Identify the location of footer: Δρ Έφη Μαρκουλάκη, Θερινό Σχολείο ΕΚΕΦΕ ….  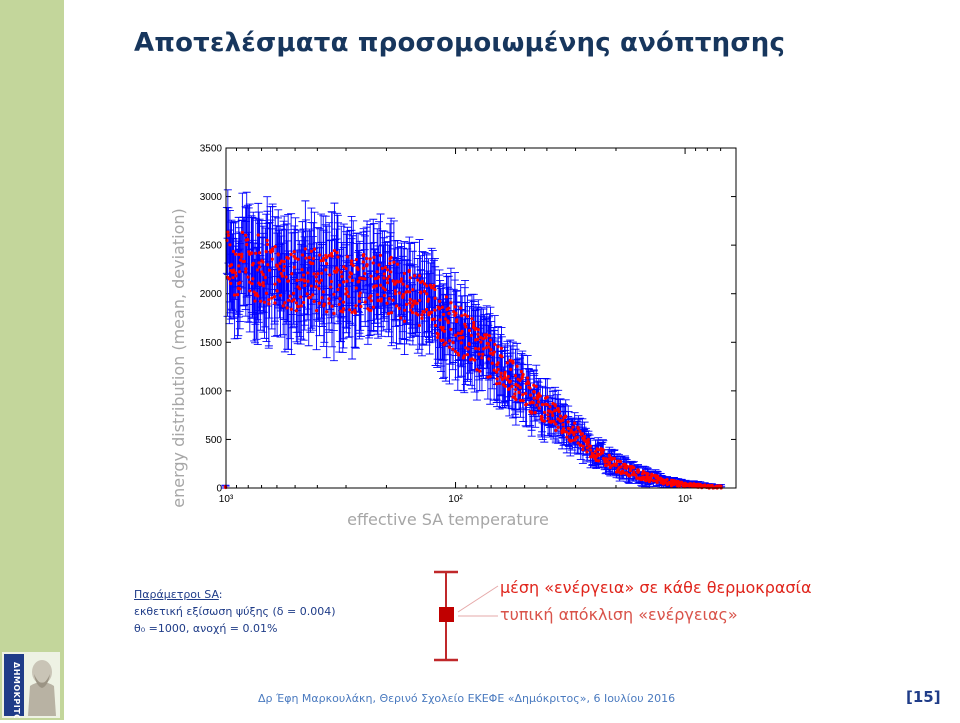
(467, 698).